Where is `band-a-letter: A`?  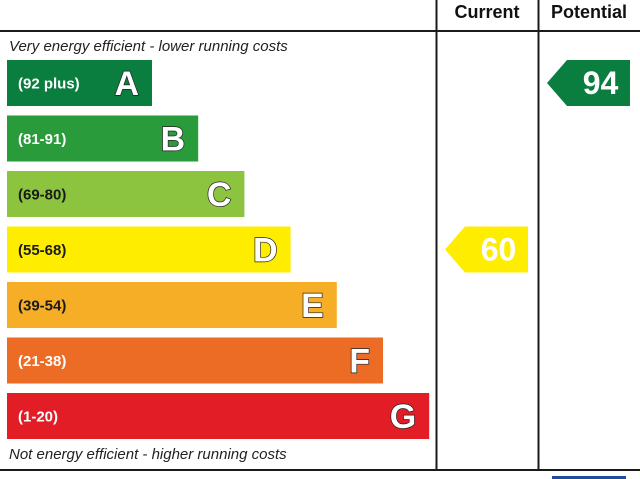
band-a-letter: A is located at coordinates (126, 84).